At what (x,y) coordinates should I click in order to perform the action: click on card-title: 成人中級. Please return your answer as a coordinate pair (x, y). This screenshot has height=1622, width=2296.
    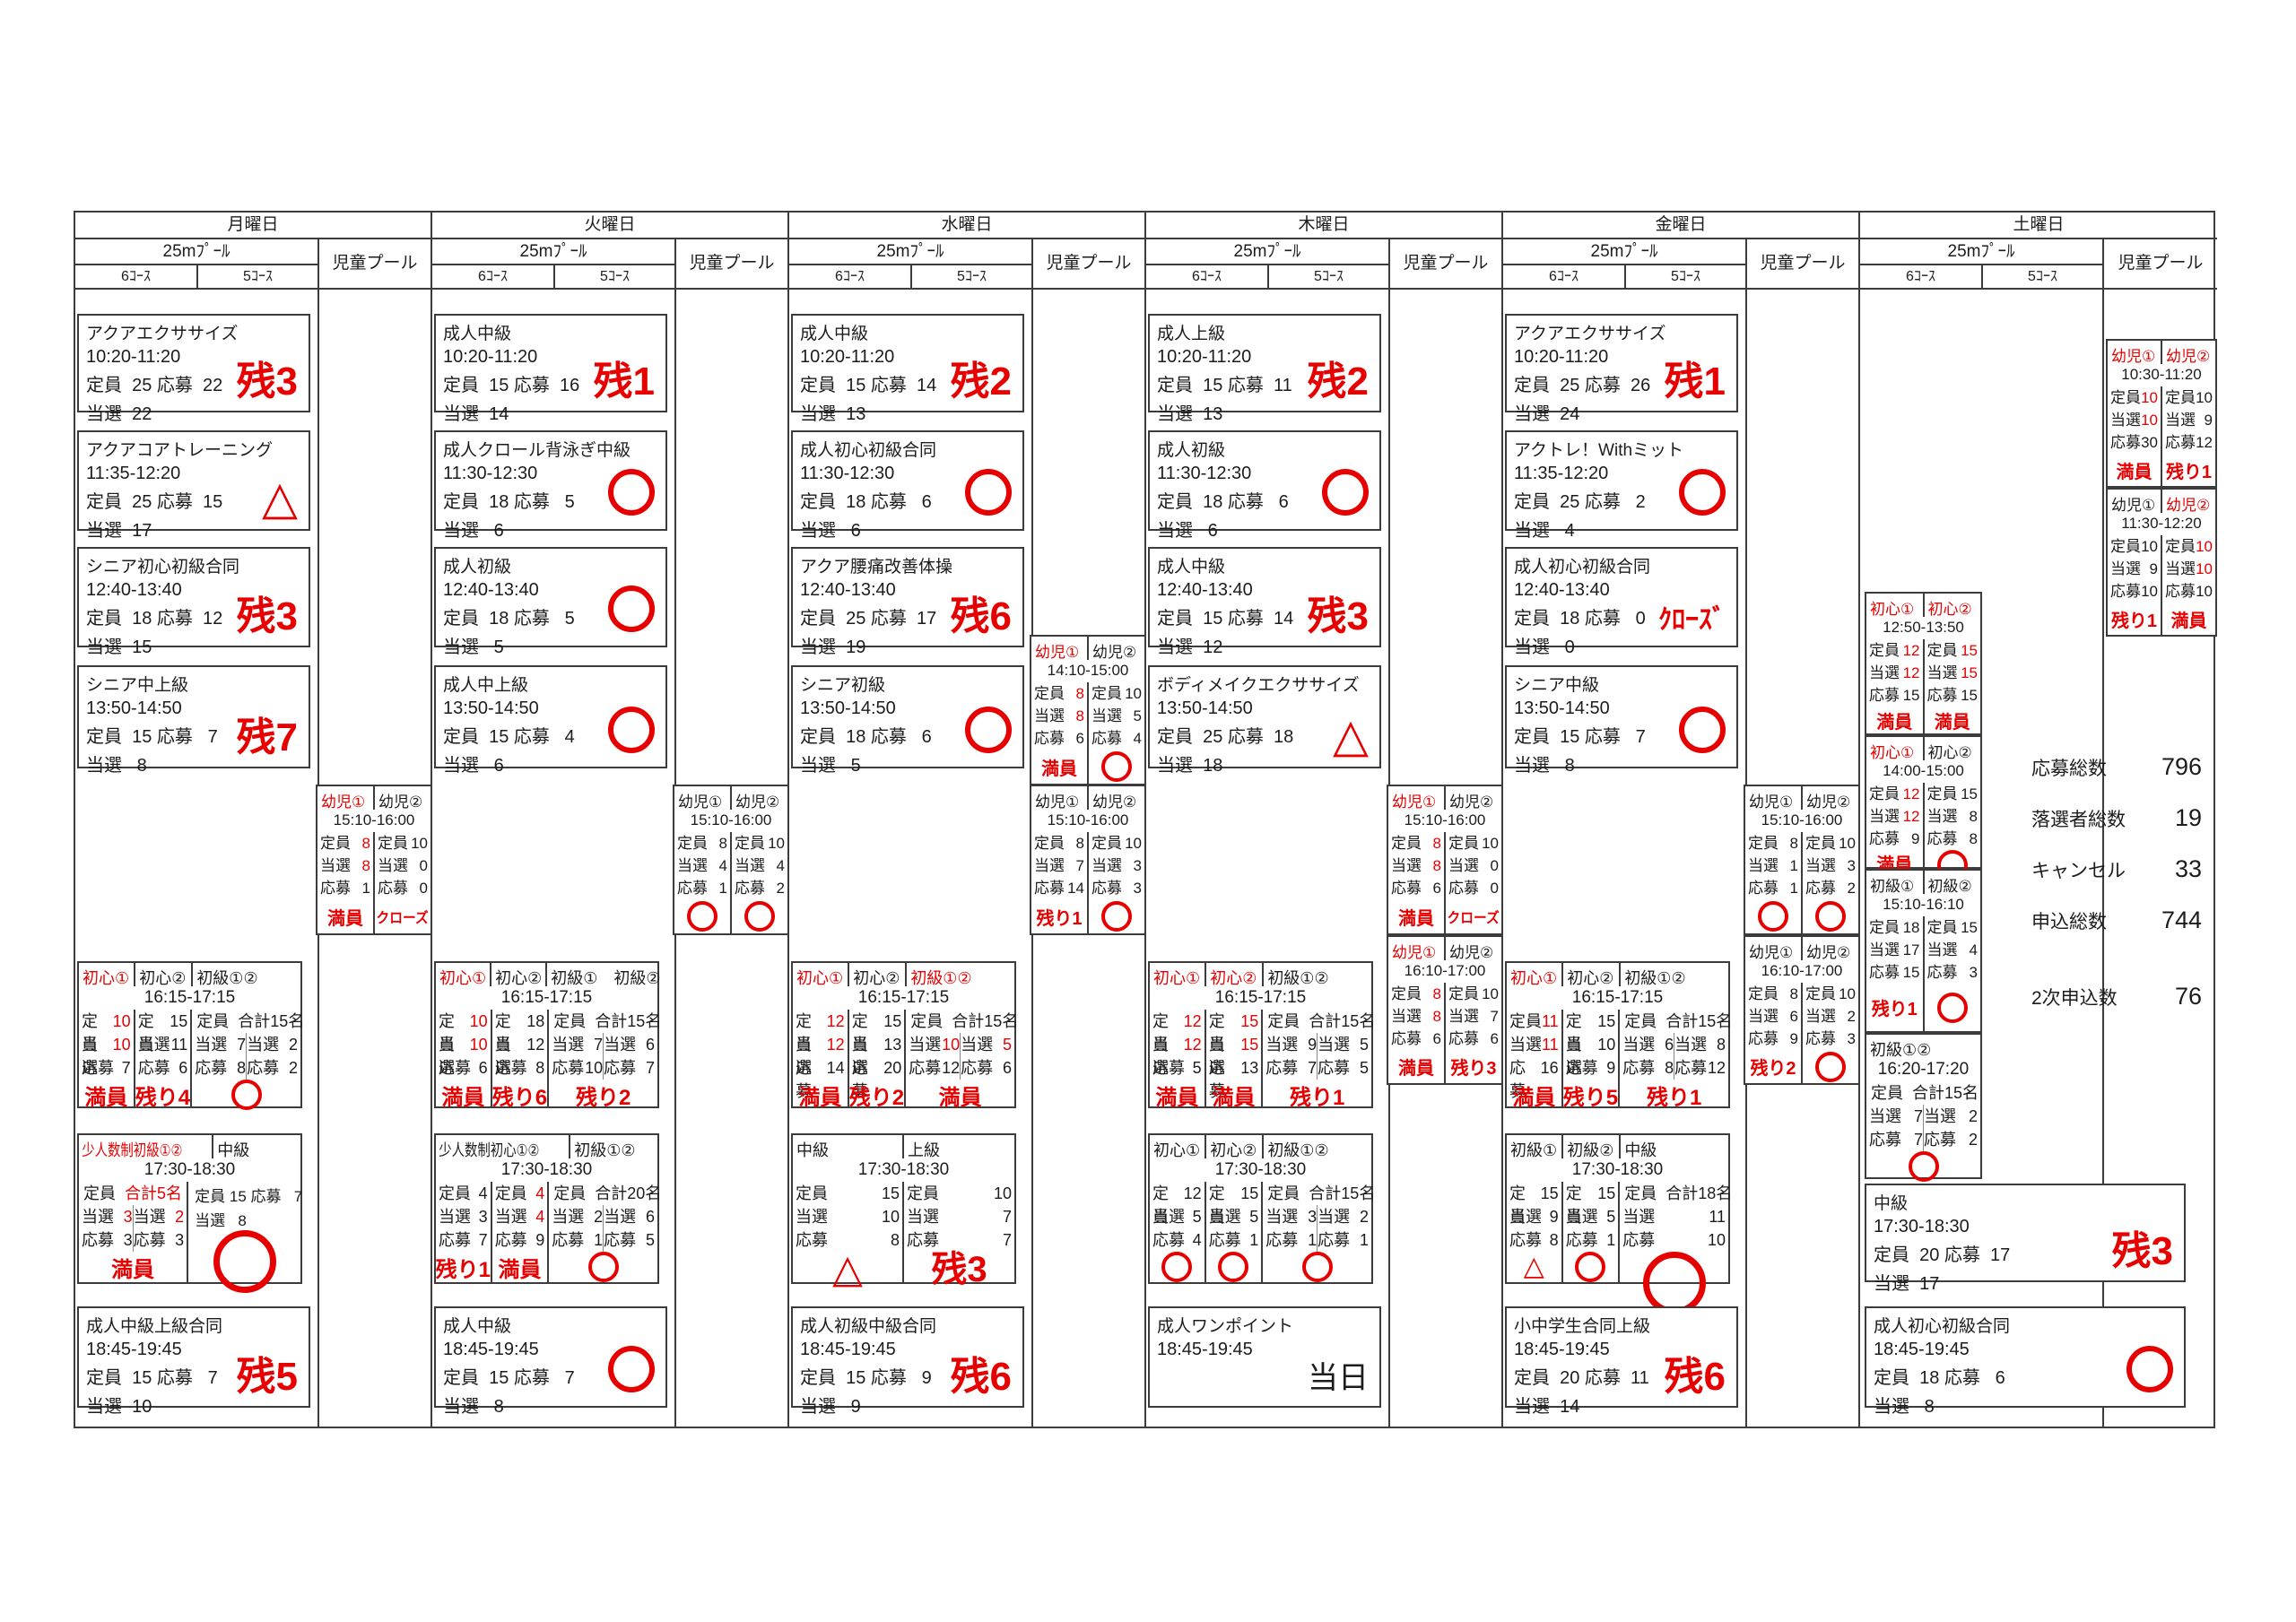
    Looking at the image, I should click on (477, 334).